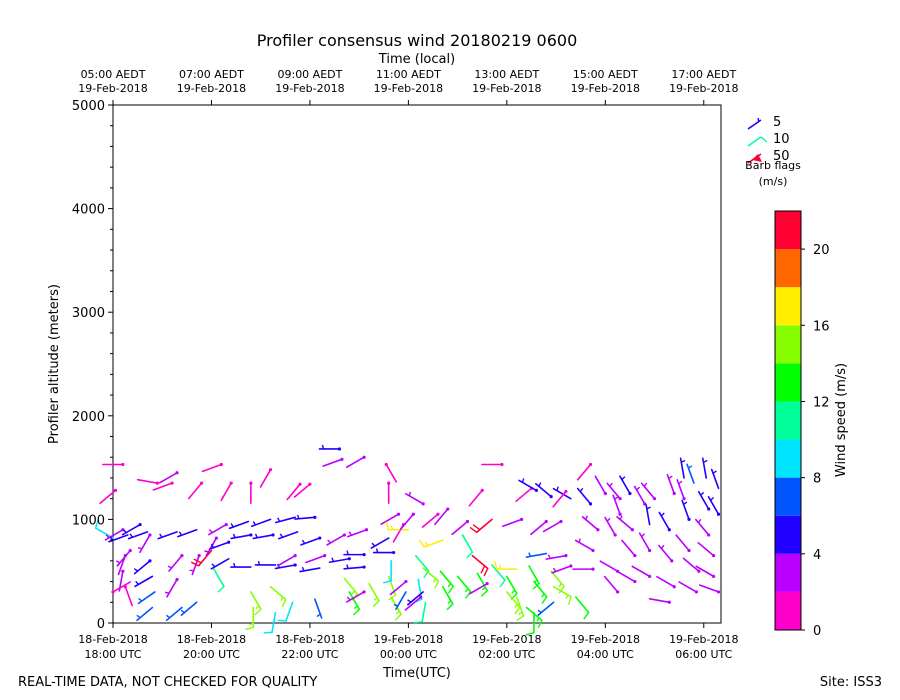 The height and width of the screenshot is (700, 900). What do you see at coordinates (112, 654) in the screenshot?
I see `bottom-tick-time: 18:00 UTC` at bounding box center [112, 654].